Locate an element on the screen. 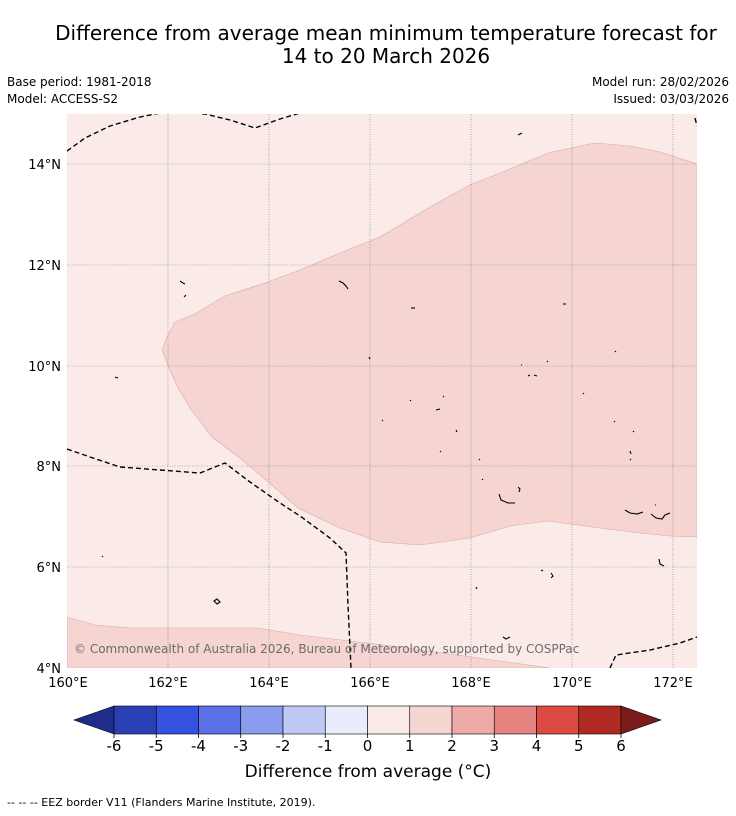  colorbar-tick-label: -1 is located at coordinates (325, 746).